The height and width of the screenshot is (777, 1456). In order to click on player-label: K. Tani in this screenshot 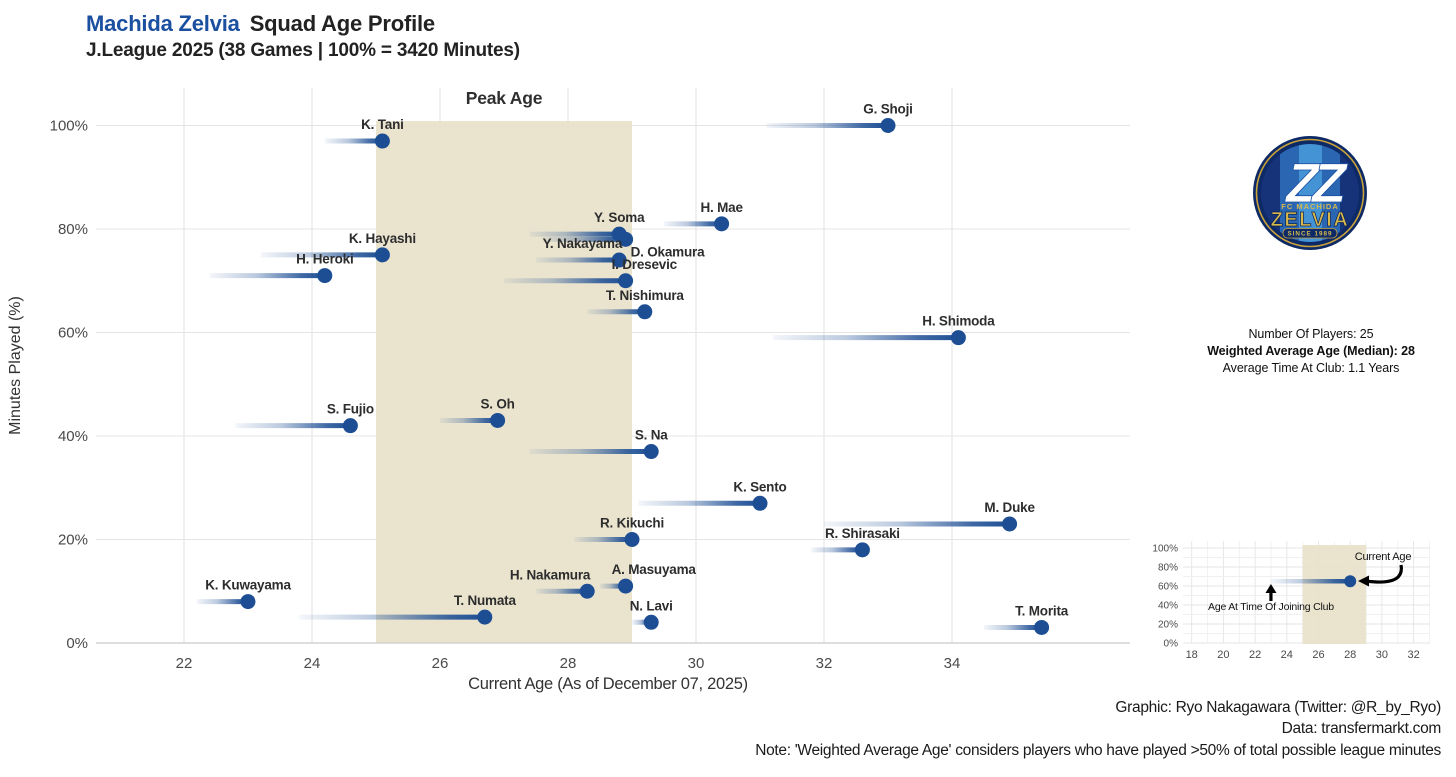, I will do `click(382, 124)`.